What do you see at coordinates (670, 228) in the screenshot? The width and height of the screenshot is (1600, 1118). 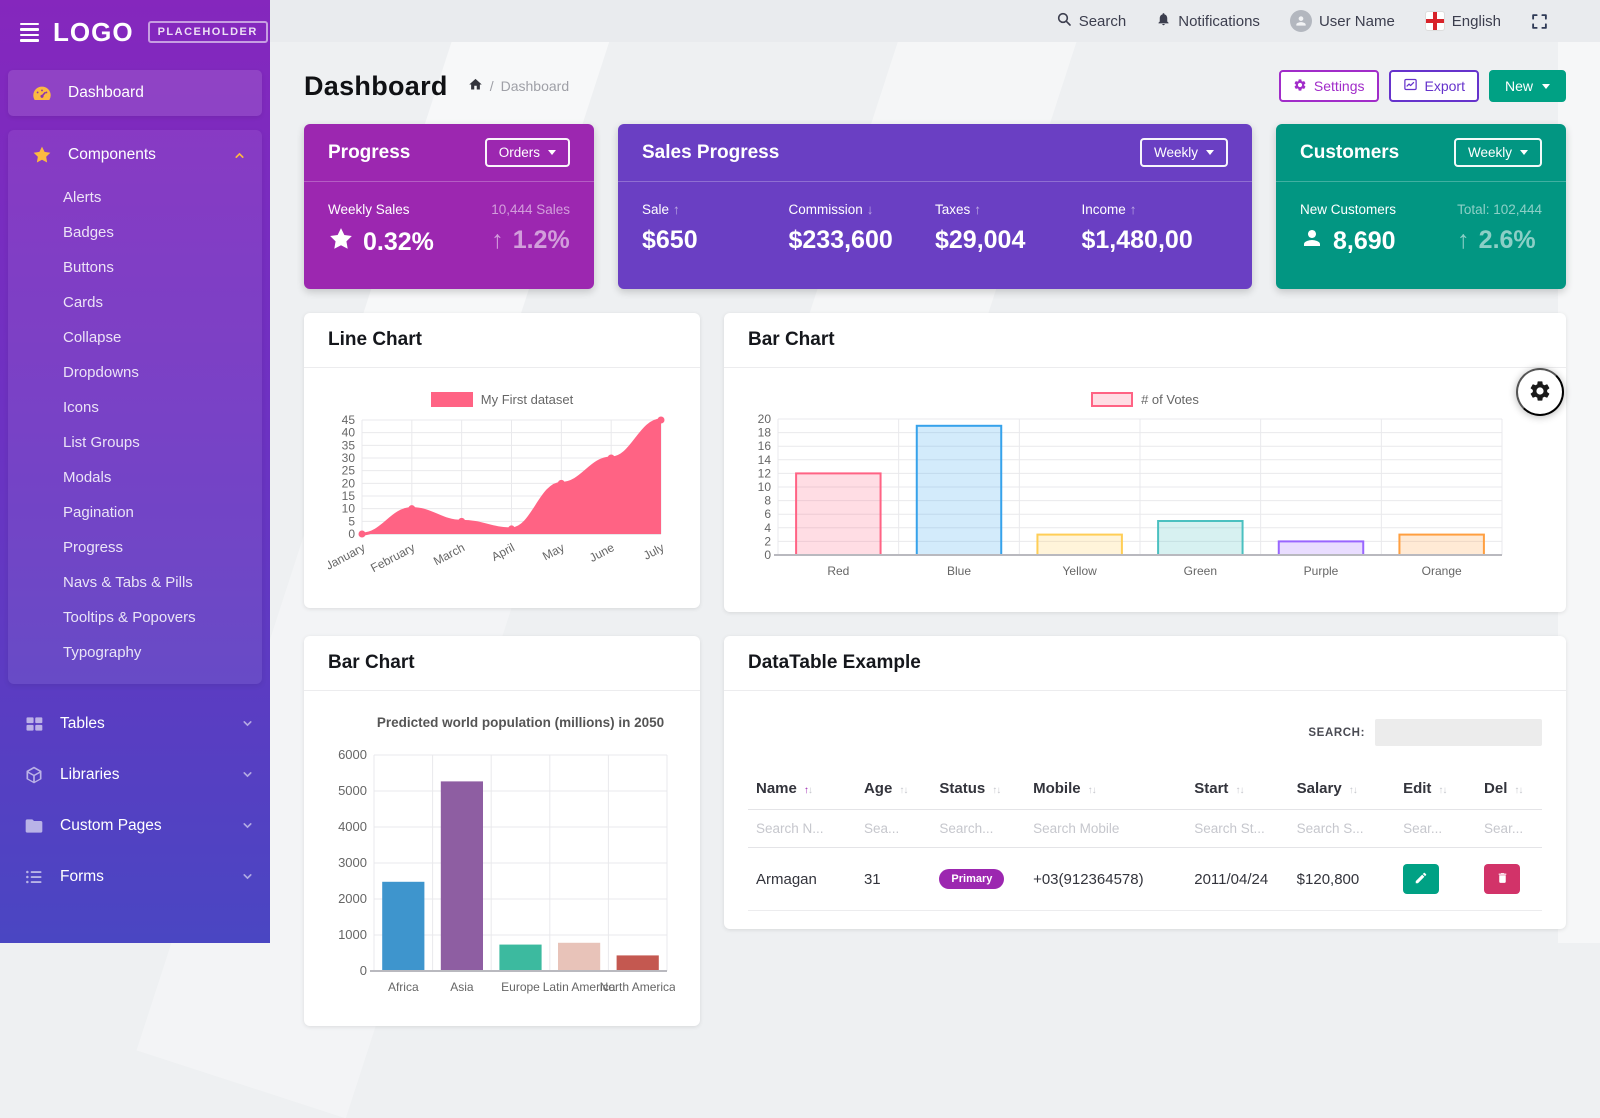 I see `sales-metric-sale: Sale ↑ $650` at bounding box center [670, 228].